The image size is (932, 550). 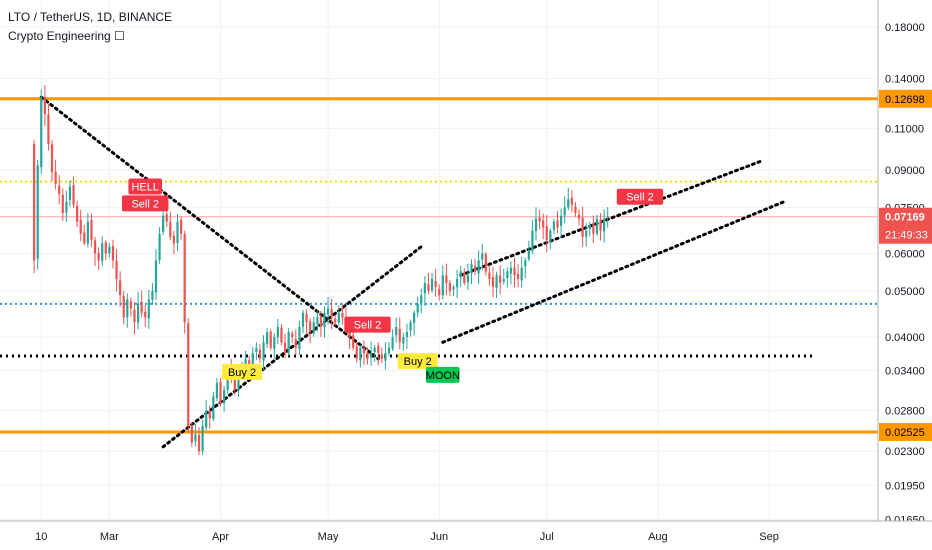 I want to click on signal-label-text: HELL, so click(x=145, y=188).